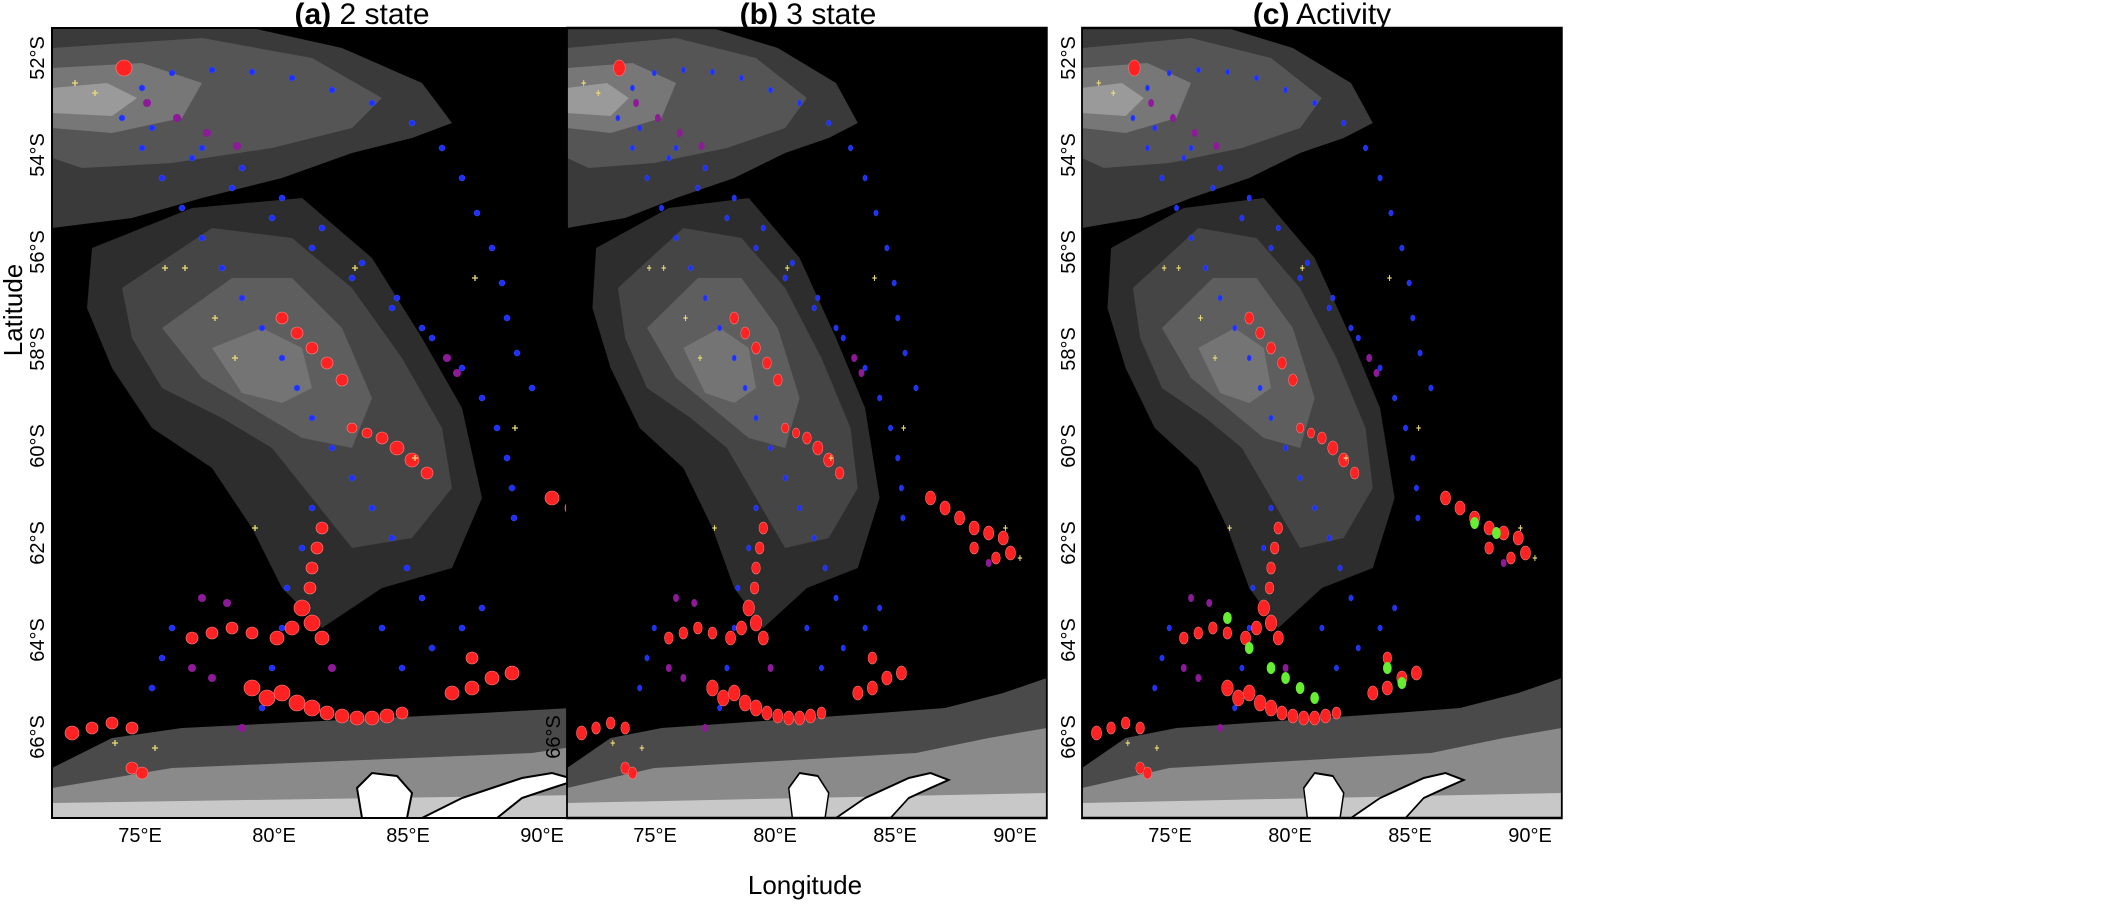 The width and height of the screenshot is (2128, 906). What do you see at coordinates (808, 15) in the screenshot?
I see `panel-title-b: (b) 3 state` at bounding box center [808, 15].